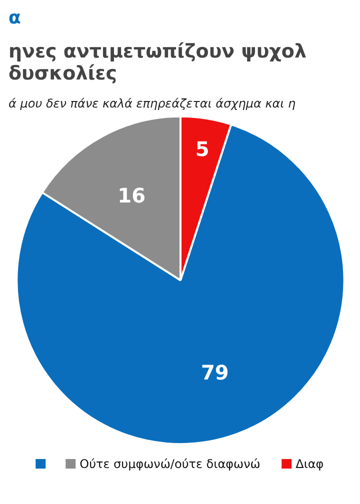 The width and height of the screenshot is (360, 504). I want to click on text: α, so click(14, 18).